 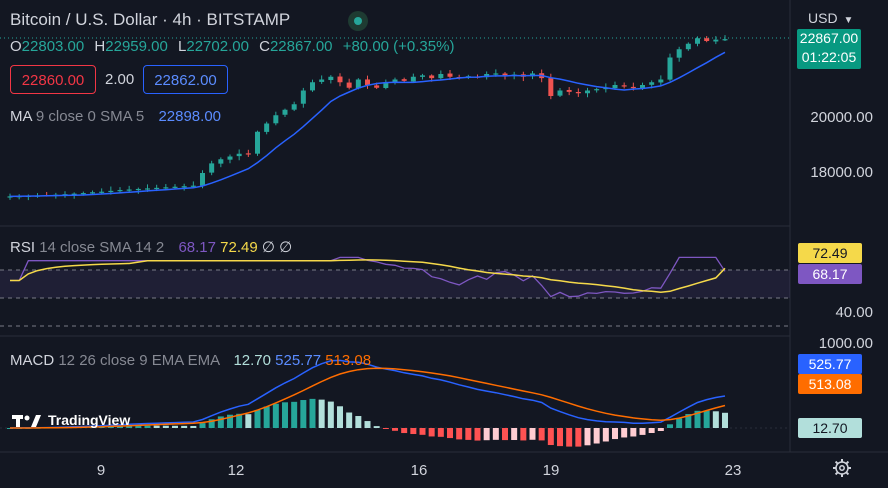 What do you see at coordinates (252, 360) in the screenshot?
I see `macd-histogram-value: 12.70` at bounding box center [252, 360].